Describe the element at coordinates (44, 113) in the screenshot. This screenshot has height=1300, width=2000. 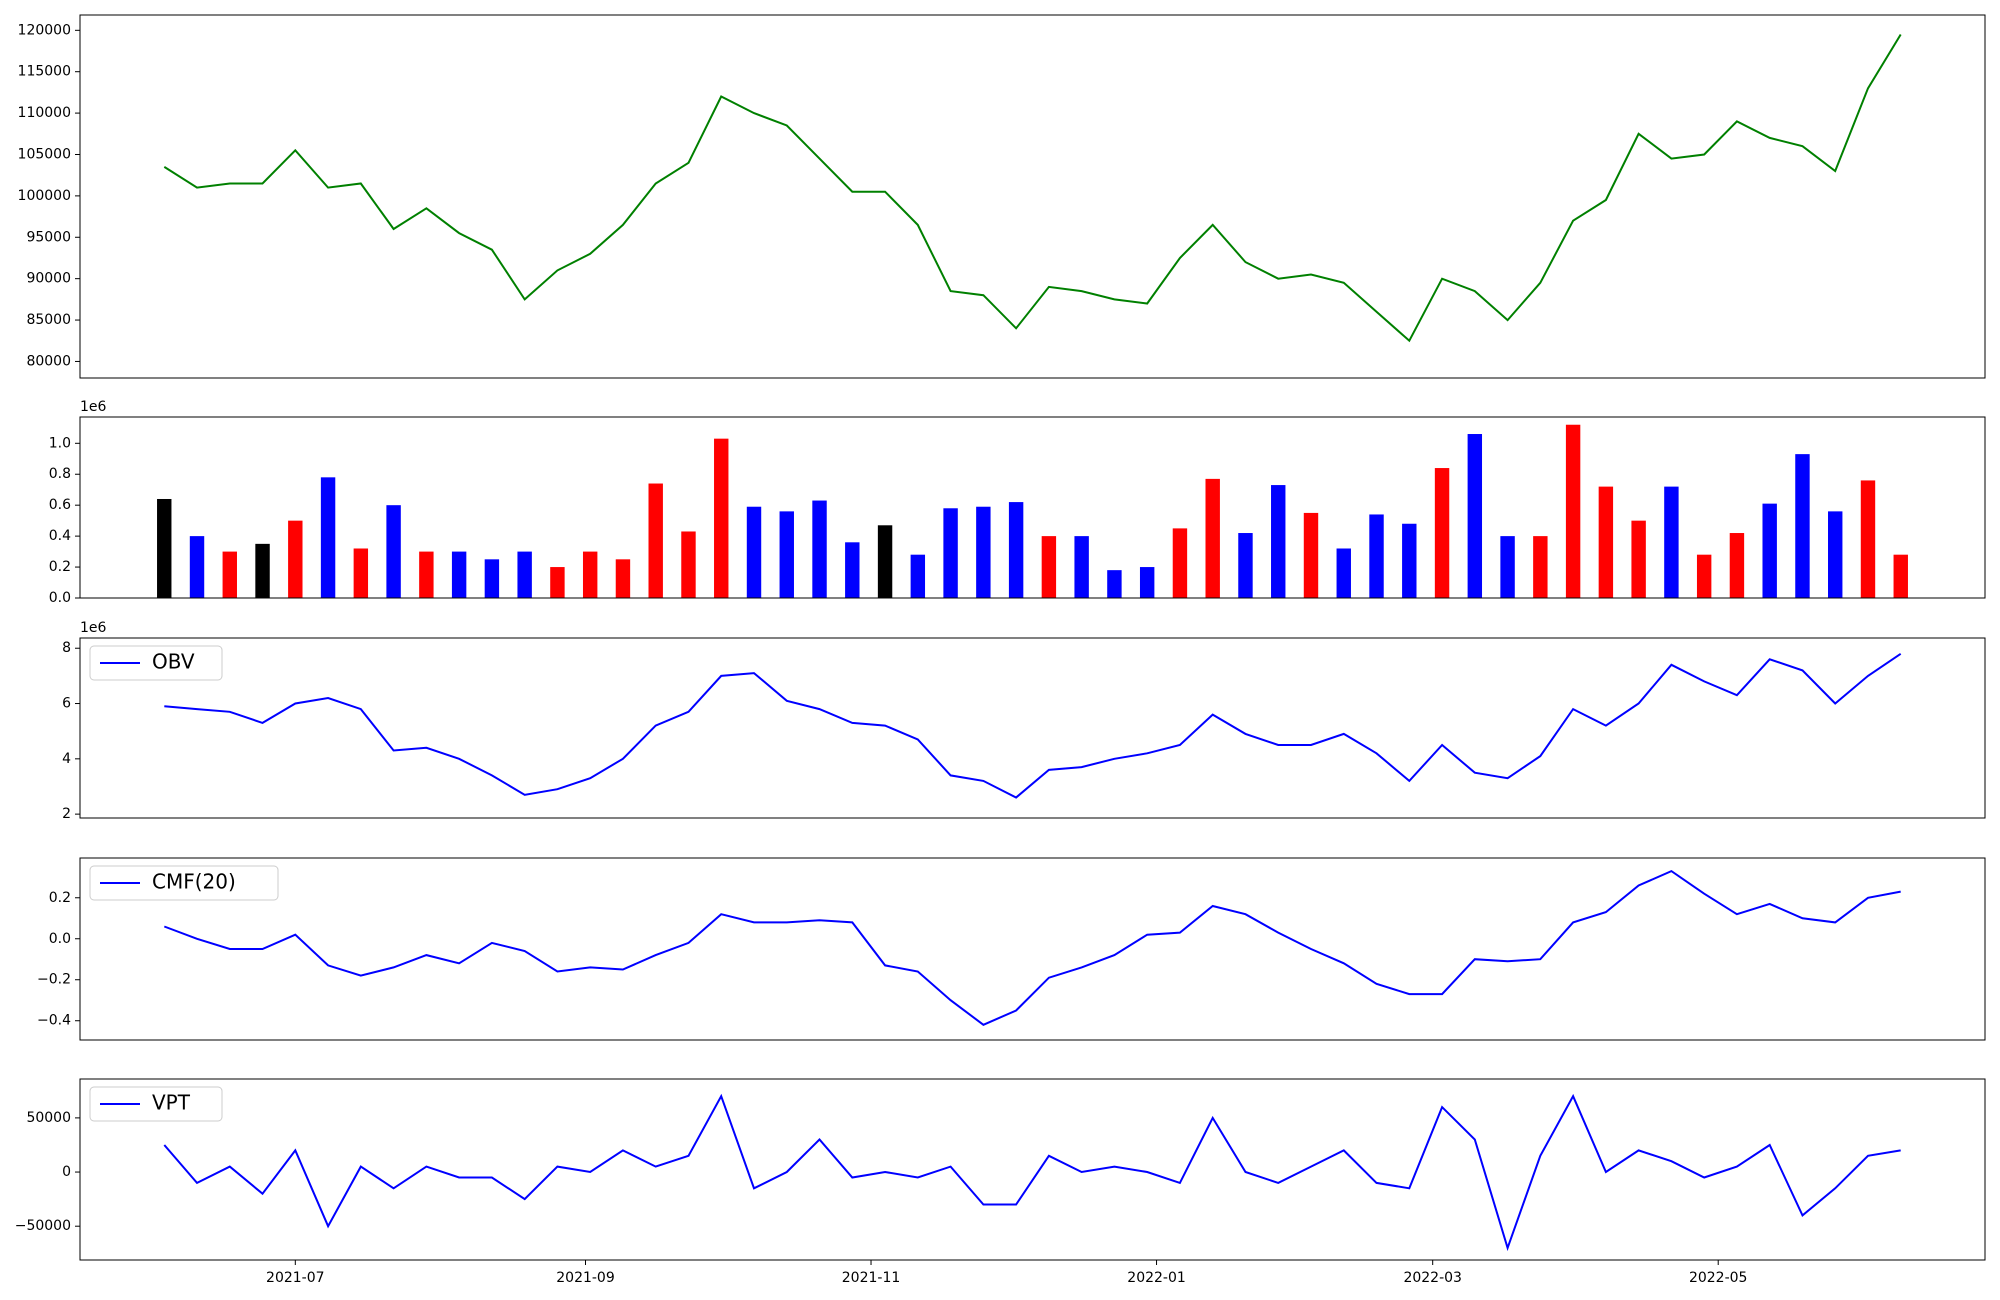
I see `y-tick-label: 110000` at that location.